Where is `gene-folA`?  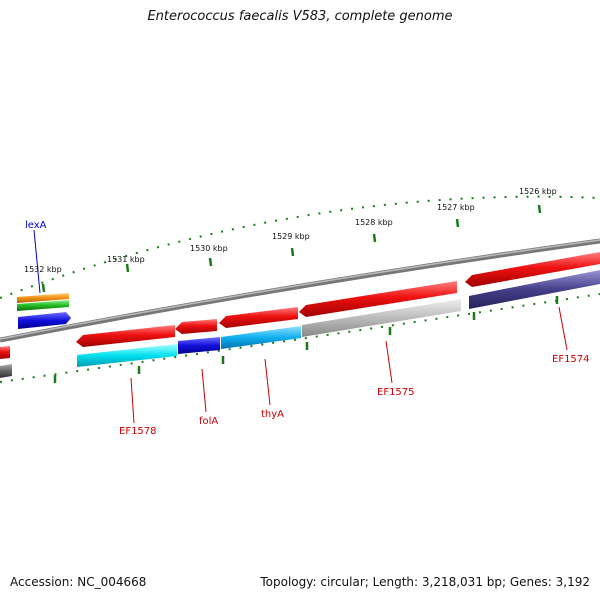
gene-folA is located at coordinates (199, 345).